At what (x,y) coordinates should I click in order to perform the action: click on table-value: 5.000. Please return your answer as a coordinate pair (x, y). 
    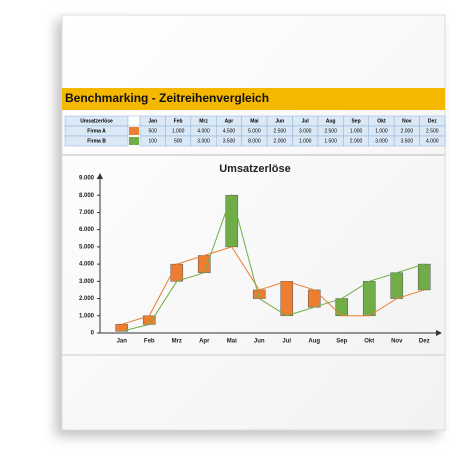
    Looking at the image, I should click on (254, 131).